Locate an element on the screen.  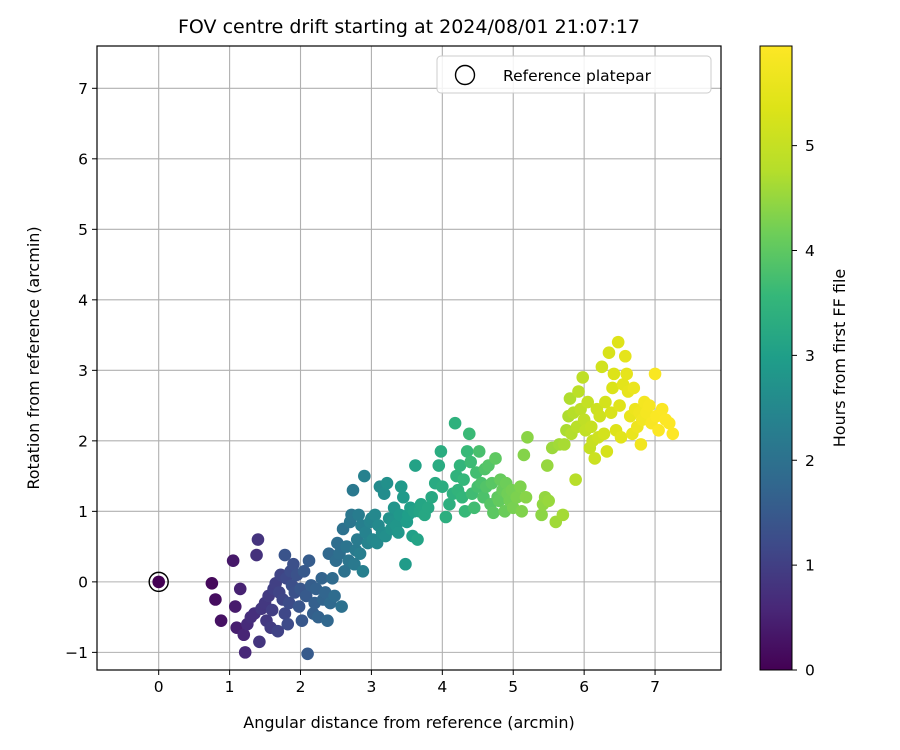
x-tick-label: 6 is located at coordinates (584, 687).